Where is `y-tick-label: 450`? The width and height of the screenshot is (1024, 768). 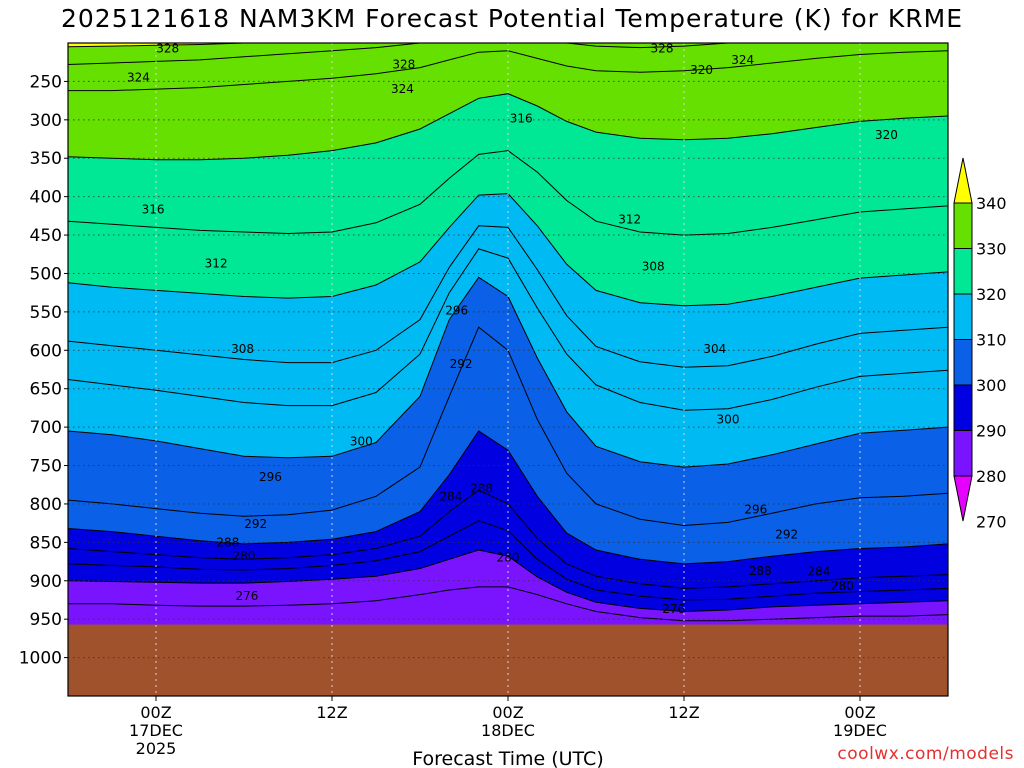 y-tick-label: 450 is located at coordinates (46, 236).